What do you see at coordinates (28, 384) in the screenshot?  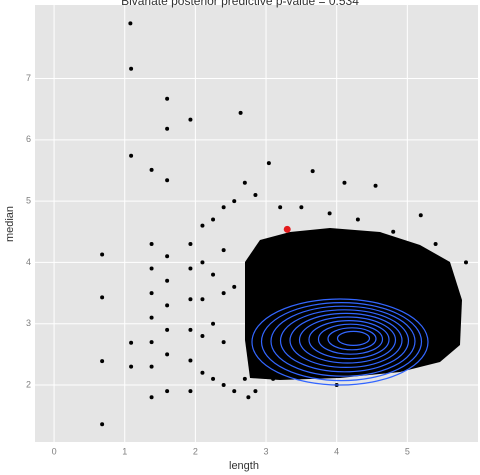 I see `y-tick-label: 2` at bounding box center [28, 384].